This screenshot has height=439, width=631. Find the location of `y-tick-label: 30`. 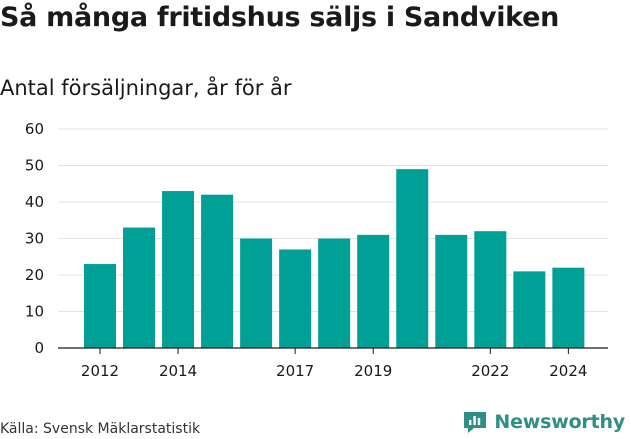

y-tick-label: 30 is located at coordinates (34, 239).